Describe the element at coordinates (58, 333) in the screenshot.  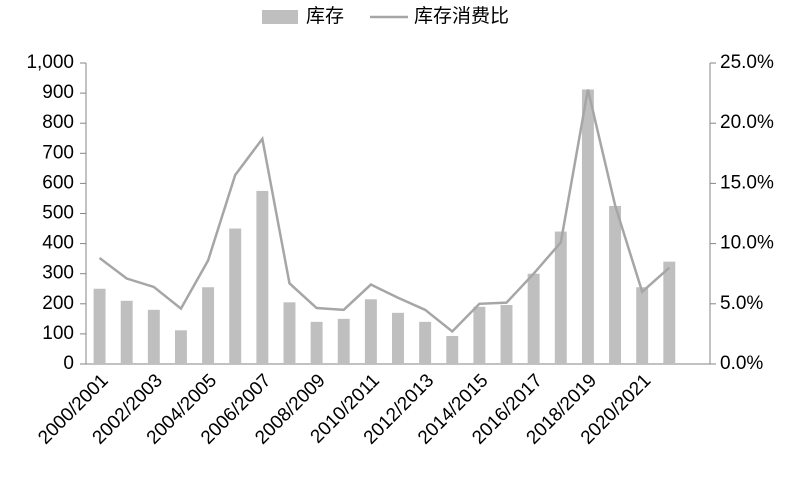
I see `y-tick-label: 100` at that location.